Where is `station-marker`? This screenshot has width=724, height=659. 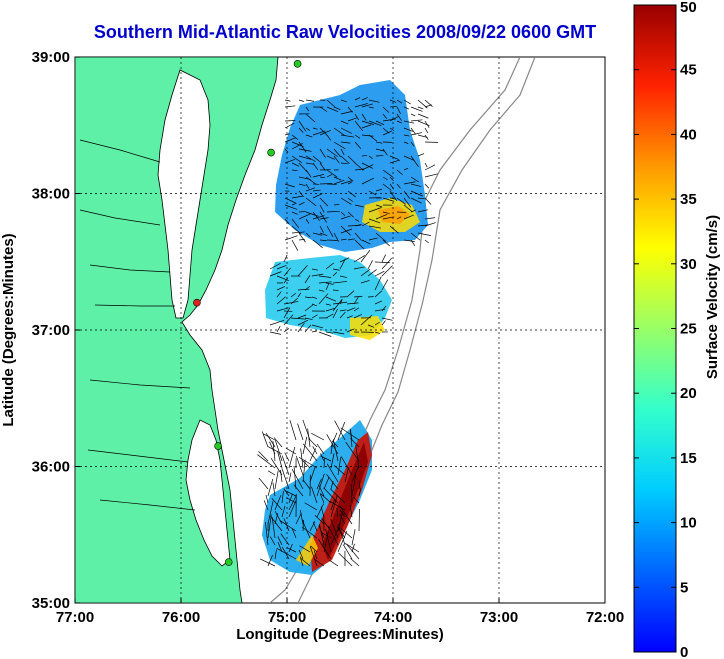 station-marker is located at coordinates (228, 562).